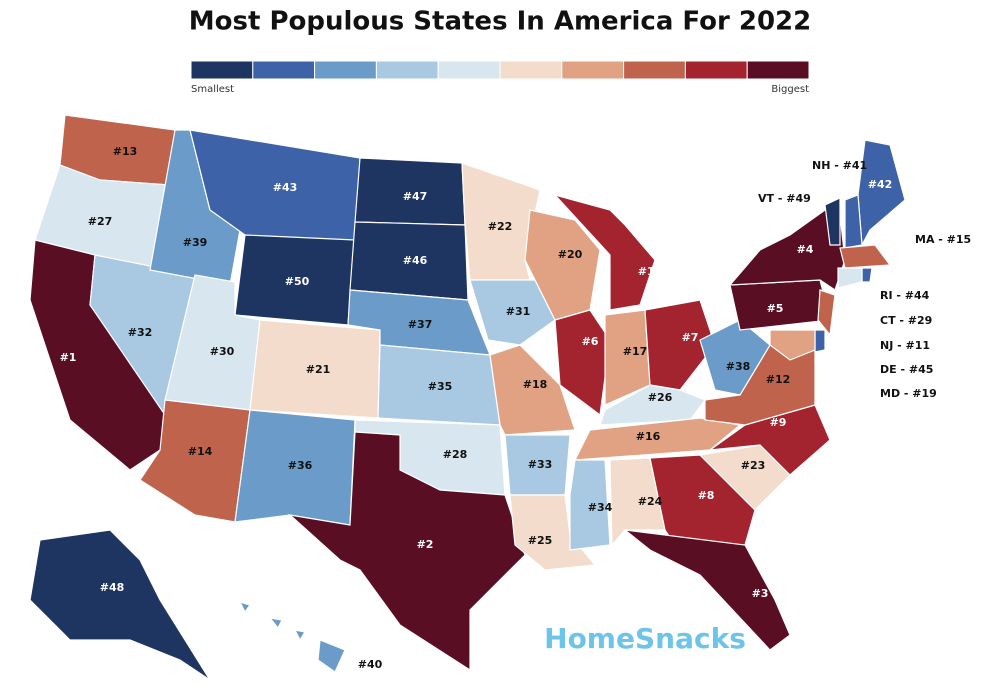  Describe the element at coordinates (778, 379) in the screenshot. I see `state-label: #12` at that location.